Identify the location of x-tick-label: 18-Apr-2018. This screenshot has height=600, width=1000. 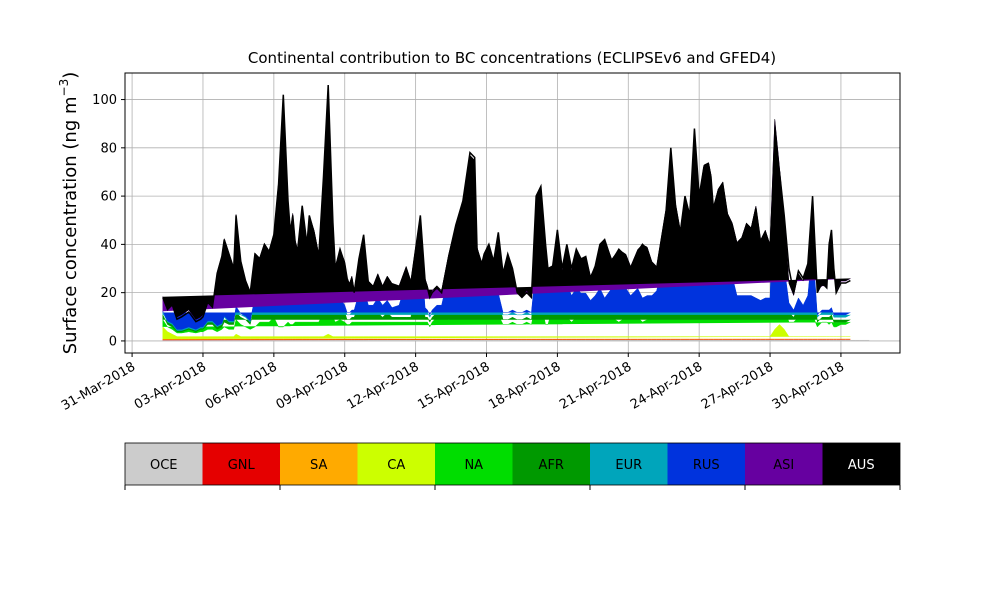
(524, 385).